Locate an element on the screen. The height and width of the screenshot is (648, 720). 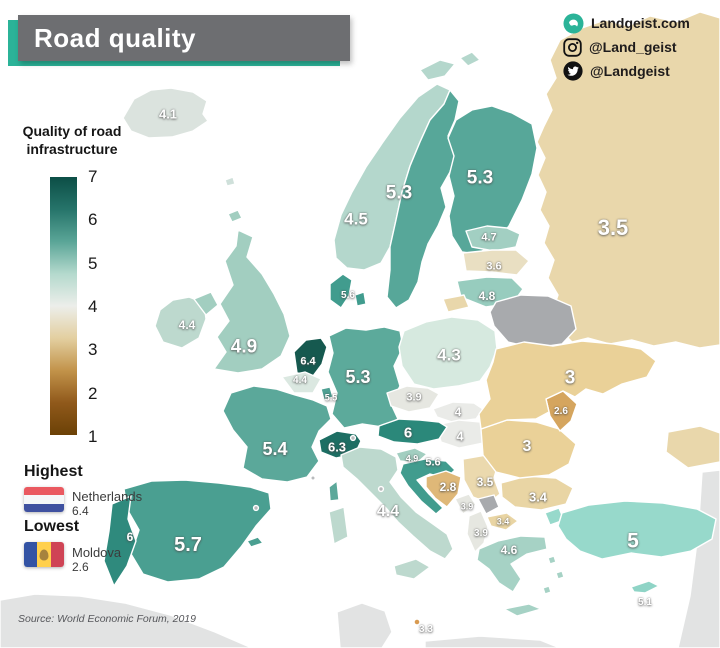
value-label-poland: 4.3 is located at coordinates (449, 355).